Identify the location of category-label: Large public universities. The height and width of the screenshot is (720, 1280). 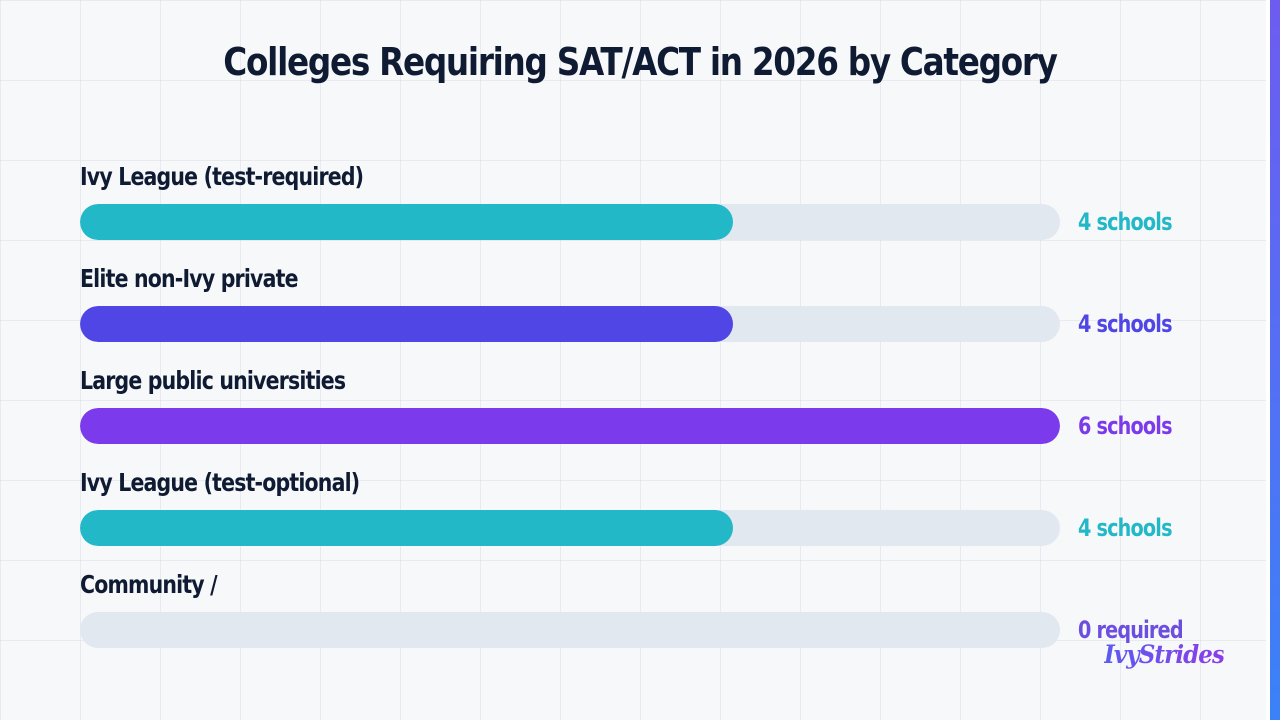
(213, 380).